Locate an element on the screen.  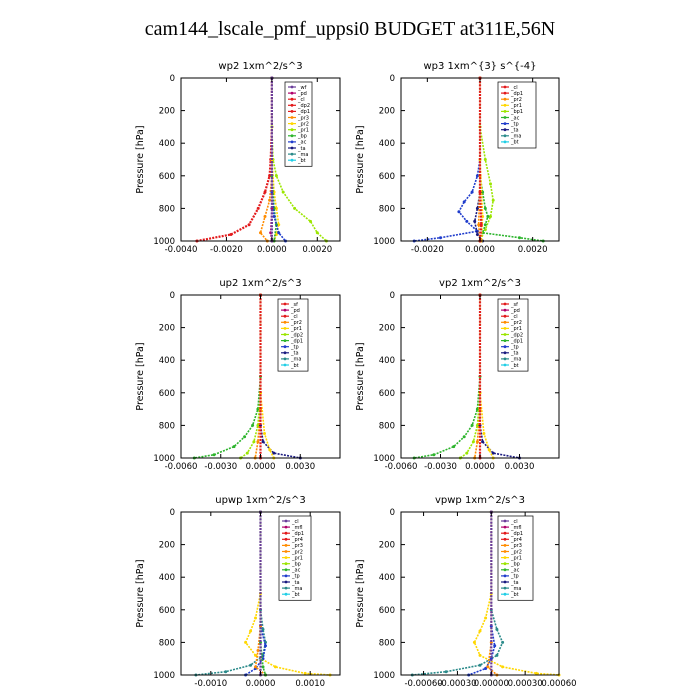
legend-entry: _ta is located at coordinates (295, 583).